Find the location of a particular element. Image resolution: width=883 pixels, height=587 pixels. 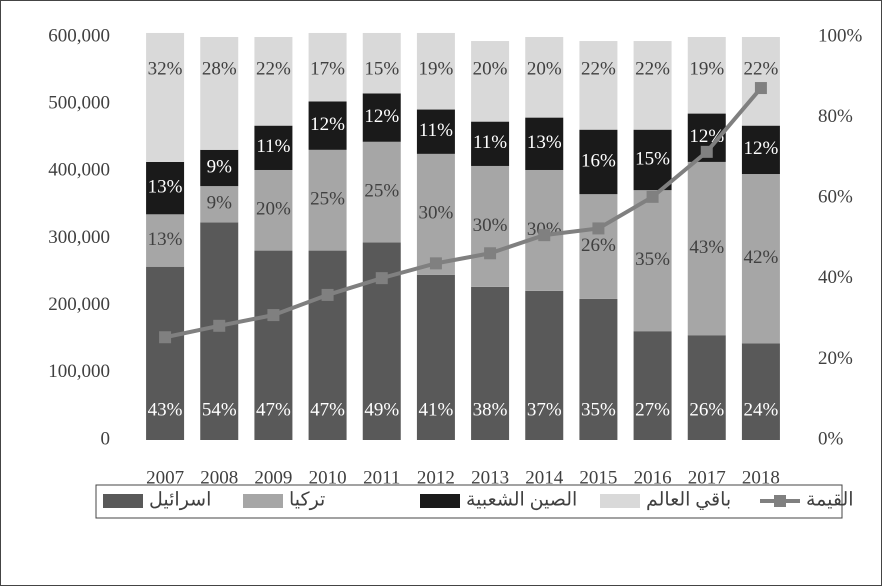

data-label: 37% is located at coordinates (544, 409).